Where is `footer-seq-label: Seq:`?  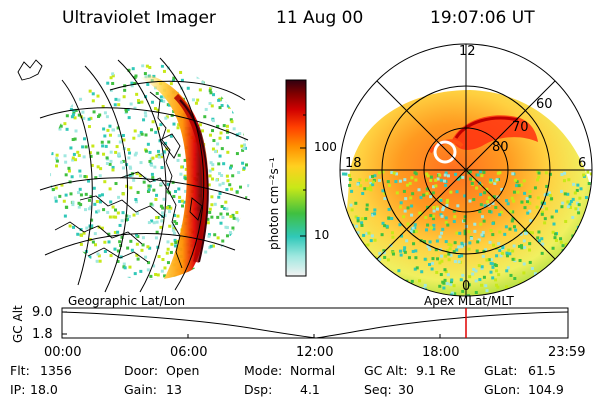 footer-seq-label: Seq: is located at coordinates (378, 389).